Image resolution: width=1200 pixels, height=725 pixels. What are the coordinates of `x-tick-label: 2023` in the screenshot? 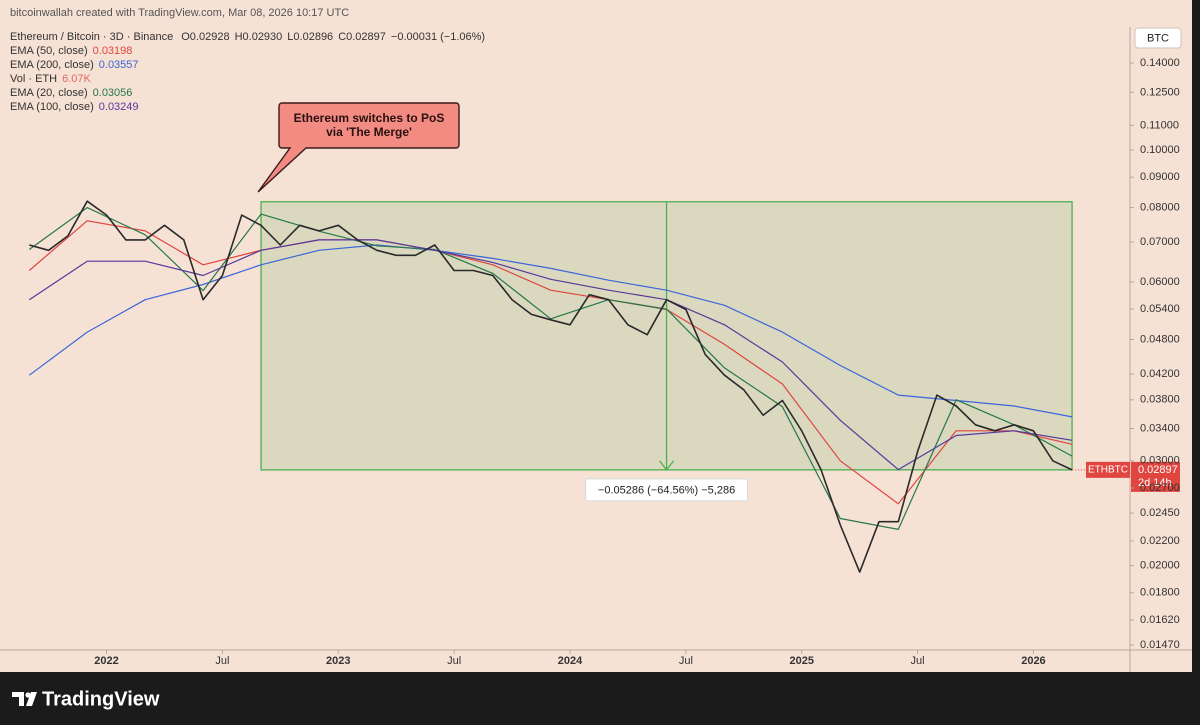 It's located at (338, 661).